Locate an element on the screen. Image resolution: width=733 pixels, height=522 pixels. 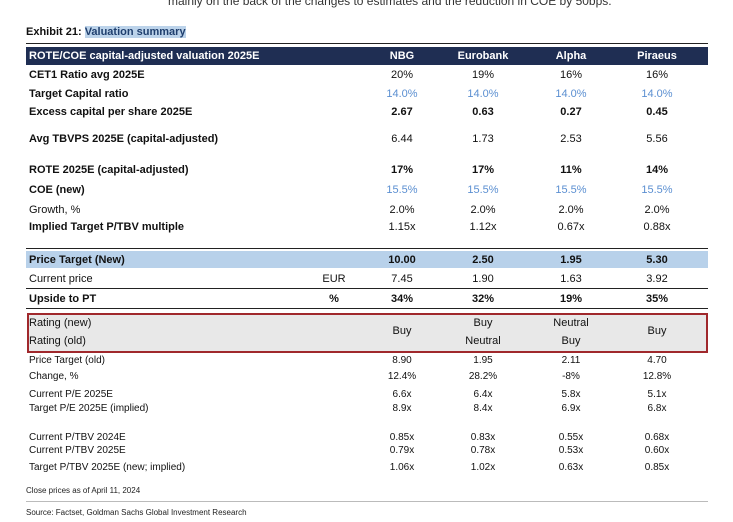
cell-nbg: 1.06x is located at coordinates (402, 467).